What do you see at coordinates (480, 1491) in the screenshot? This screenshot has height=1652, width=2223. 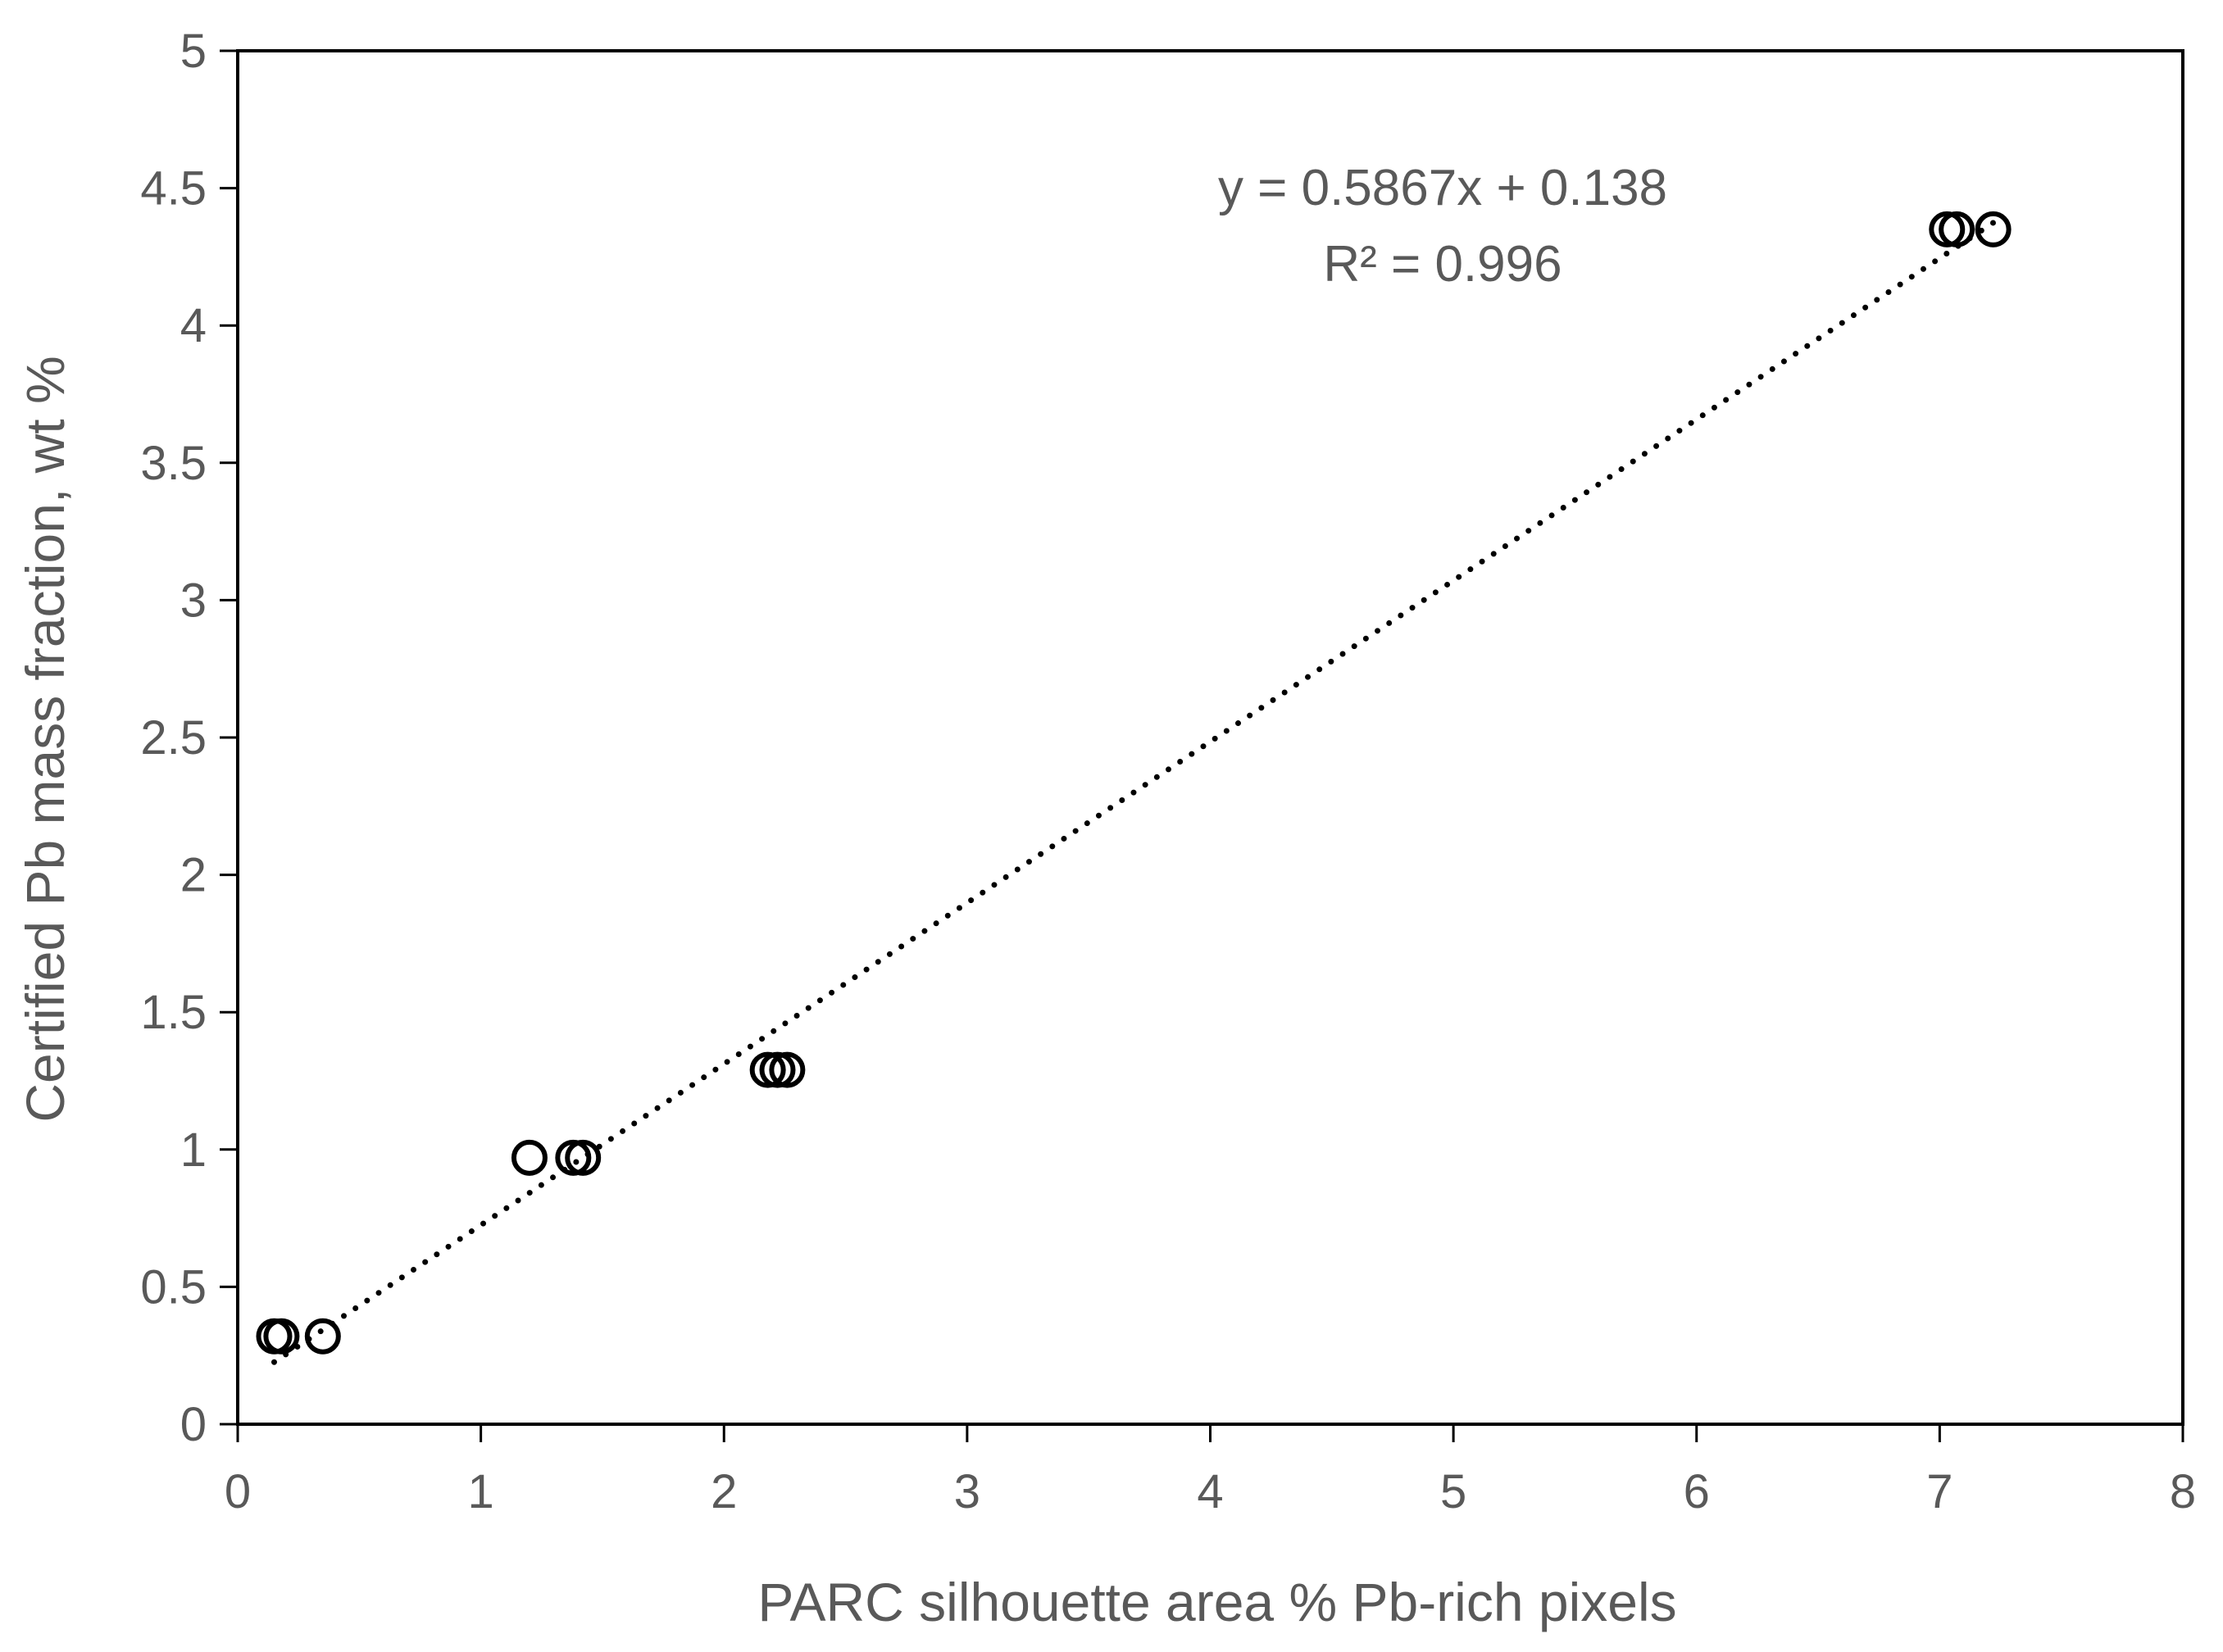 I see `x-tick-label: 1` at bounding box center [480, 1491].